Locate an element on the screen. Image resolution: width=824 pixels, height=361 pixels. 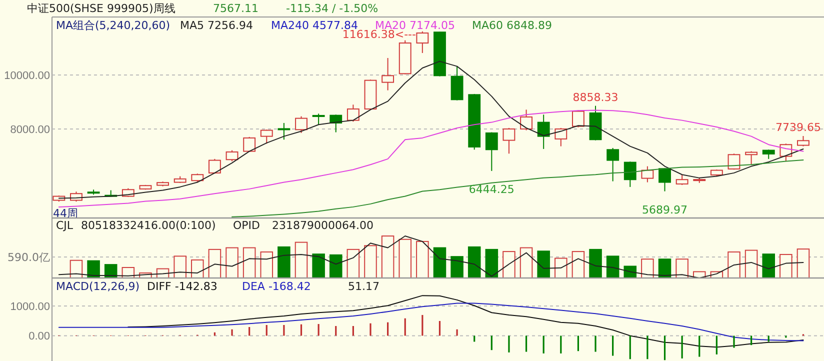
text: -115.34 / -1.50% is located at coordinates (332, 8).